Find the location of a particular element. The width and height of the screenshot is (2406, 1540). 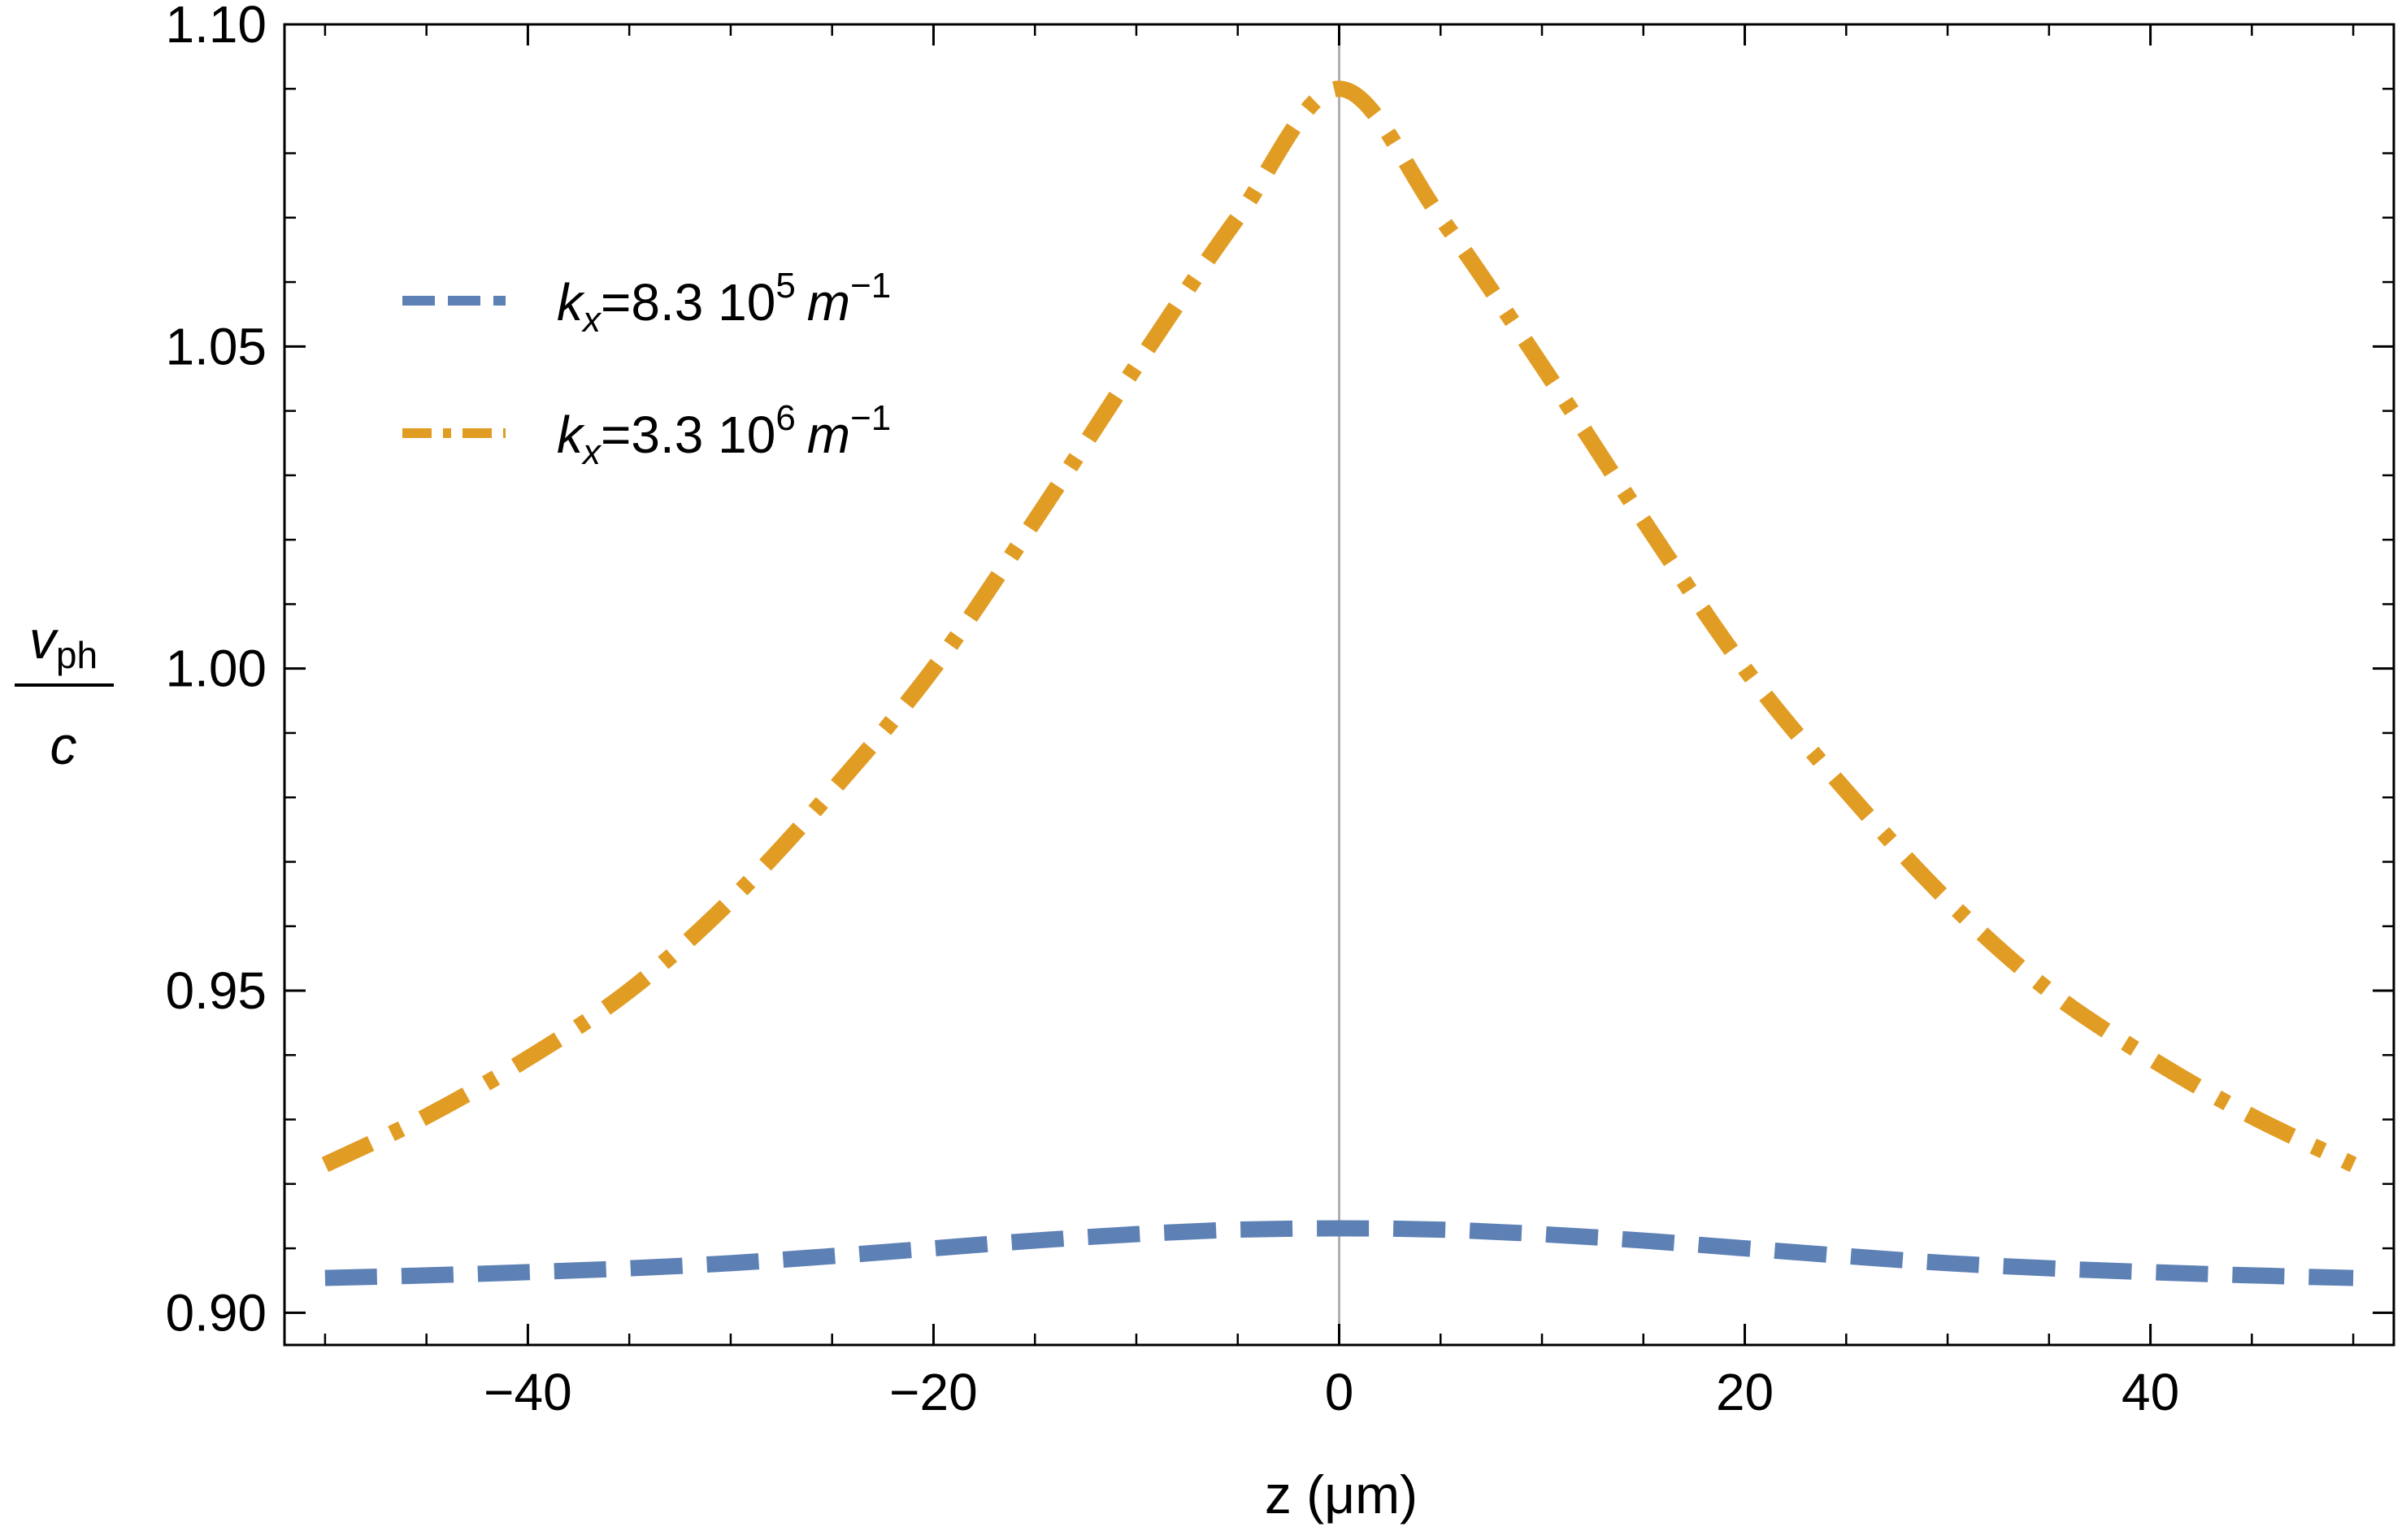

legend-item-series-1: kx=8.3 105 m−1 is located at coordinates (646, 303).